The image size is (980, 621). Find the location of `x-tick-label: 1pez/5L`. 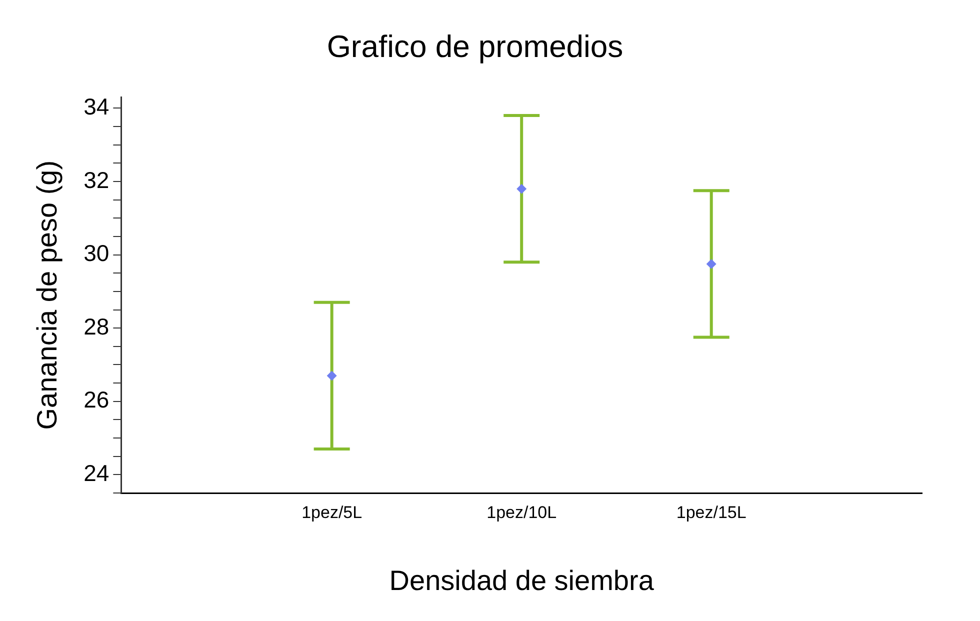

x-tick-label: 1pez/5L is located at coordinates (332, 512).